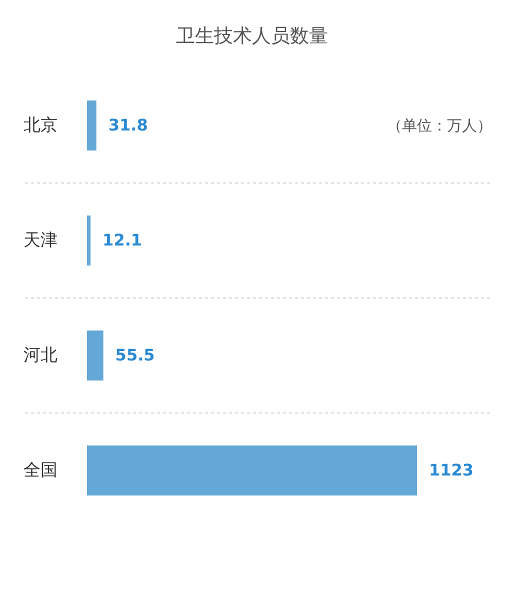 The height and width of the screenshot is (601, 514). What do you see at coordinates (122, 240) in the screenshot?
I see `data-label: 12.1` at bounding box center [122, 240].